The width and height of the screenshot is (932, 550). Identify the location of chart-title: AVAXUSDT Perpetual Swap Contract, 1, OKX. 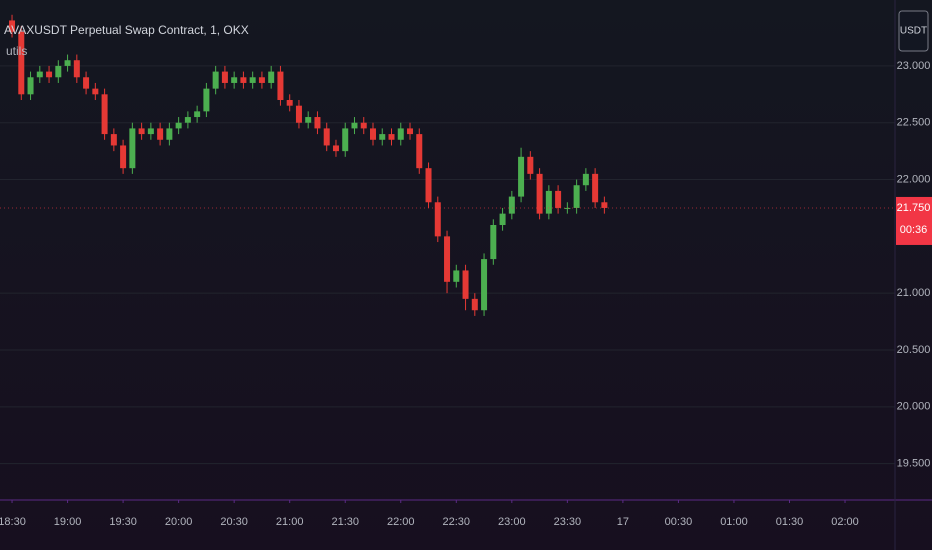
(126, 30).